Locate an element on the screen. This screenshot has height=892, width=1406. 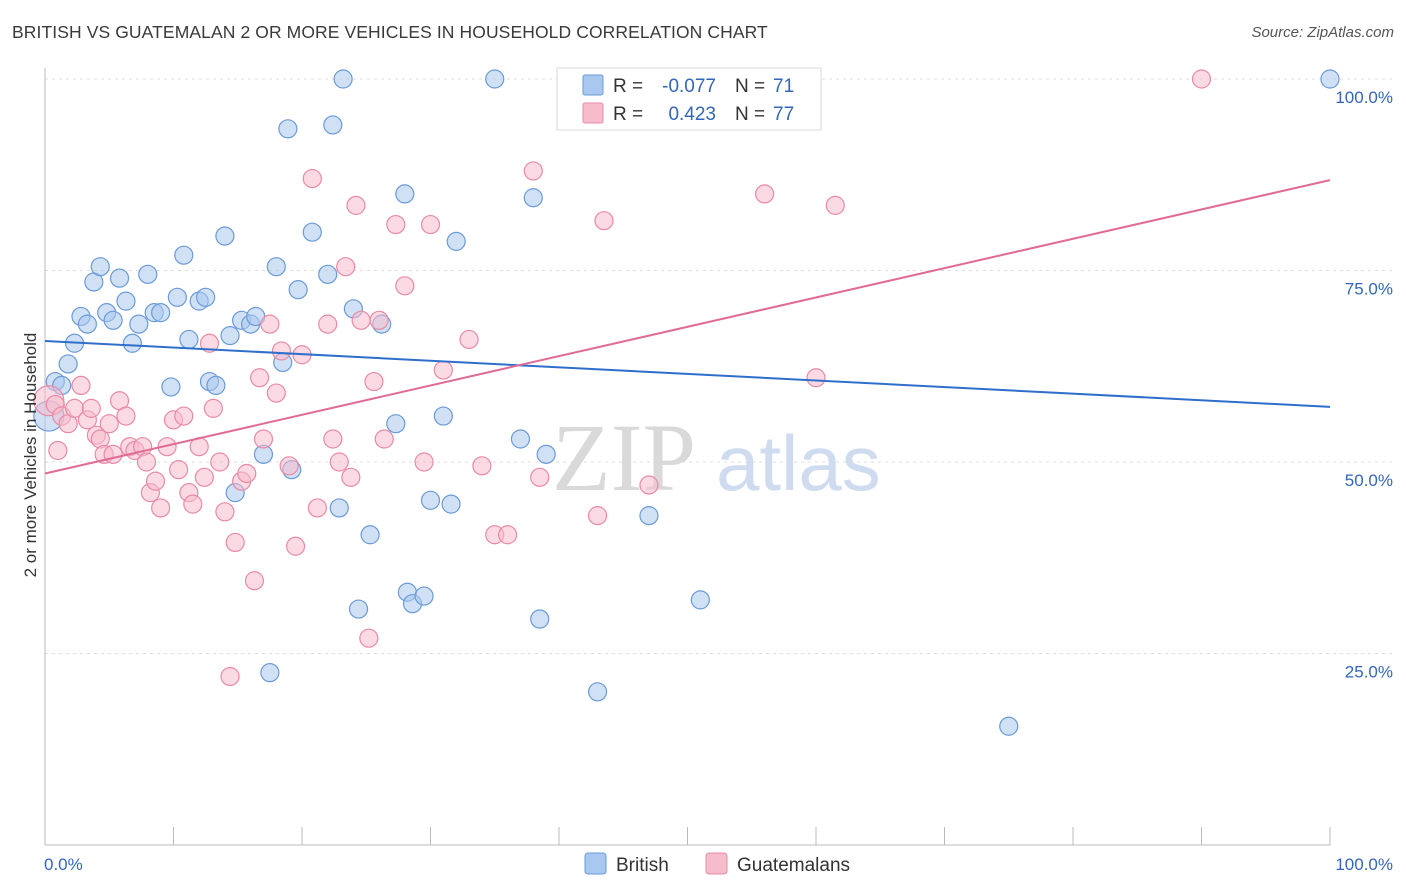
legend-r-value-british: -0.077 is located at coordinates (689, 86).